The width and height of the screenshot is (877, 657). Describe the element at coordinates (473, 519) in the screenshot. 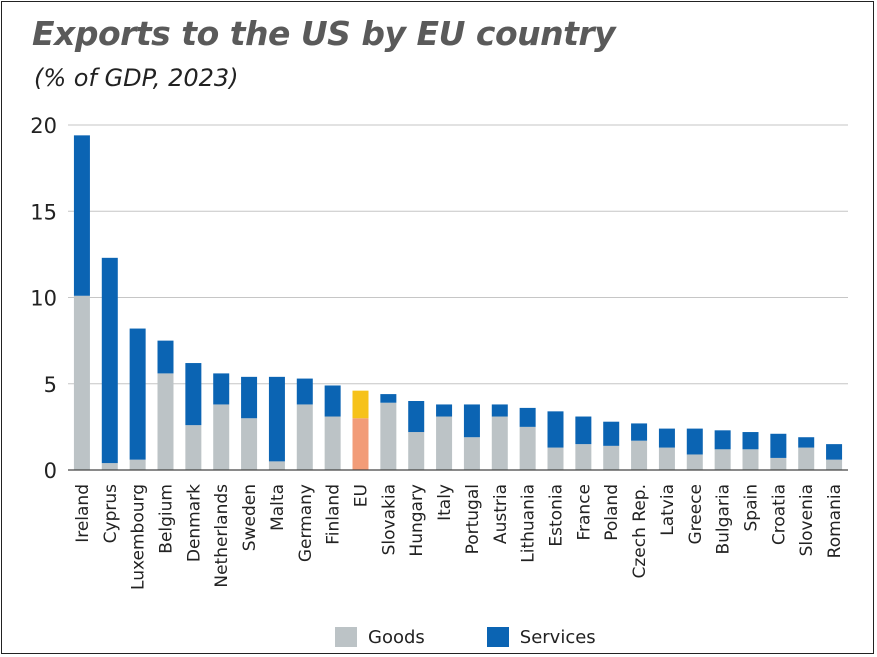

I see `x-tick-label: Portugal` at that location.